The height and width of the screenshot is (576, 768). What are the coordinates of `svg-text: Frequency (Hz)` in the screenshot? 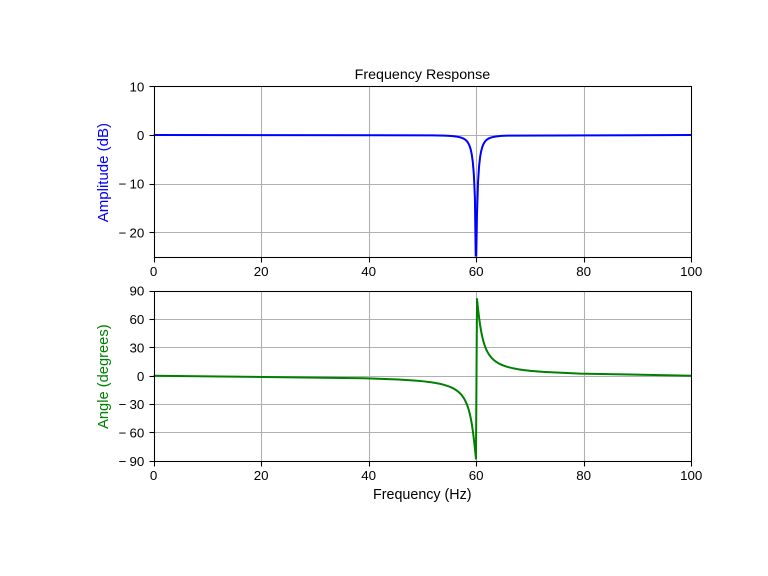 It's located at (422, 495).